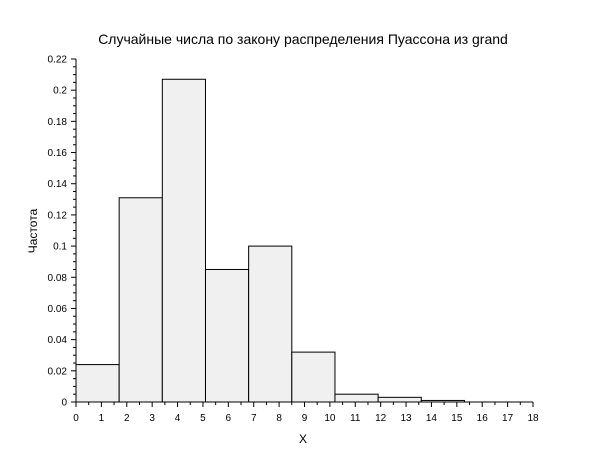 This screenshot has height=460, width=610. I want to click on x-tick-label: 16, so click(483, 418).